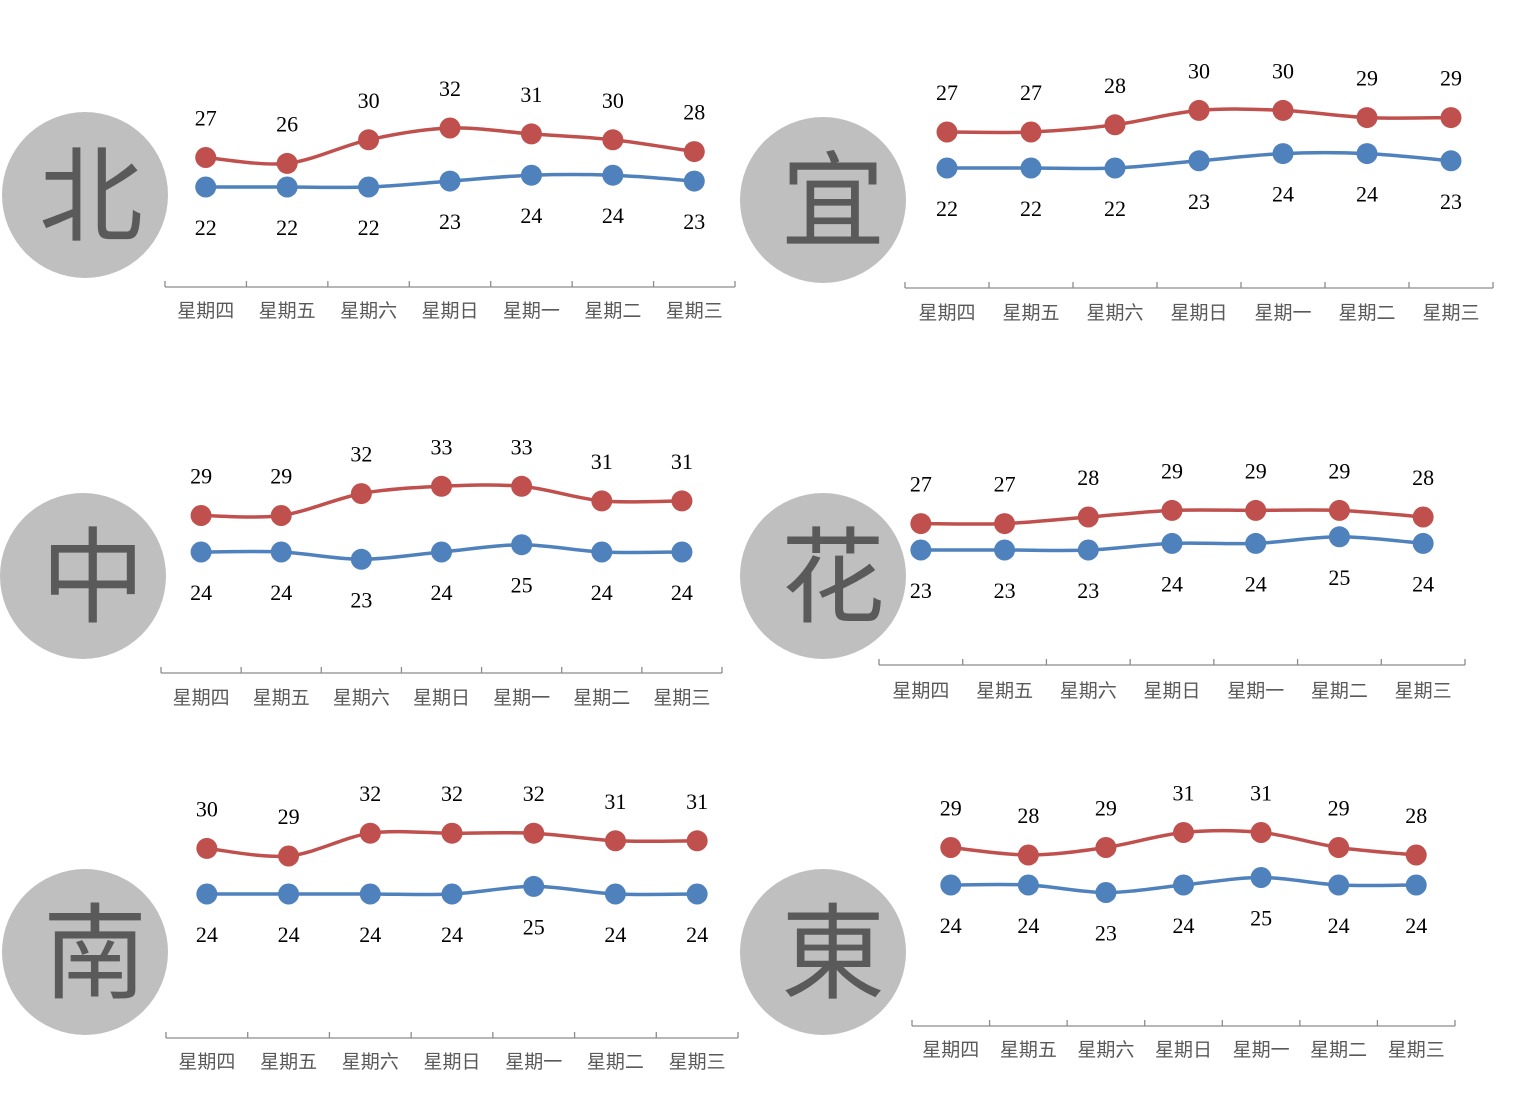 Image resolution: width=1522 pixels, height=1106 pixels. Describe the element at coordinates (287, 123) in the screenshot. I see `high-temp-label: 26` at that location.